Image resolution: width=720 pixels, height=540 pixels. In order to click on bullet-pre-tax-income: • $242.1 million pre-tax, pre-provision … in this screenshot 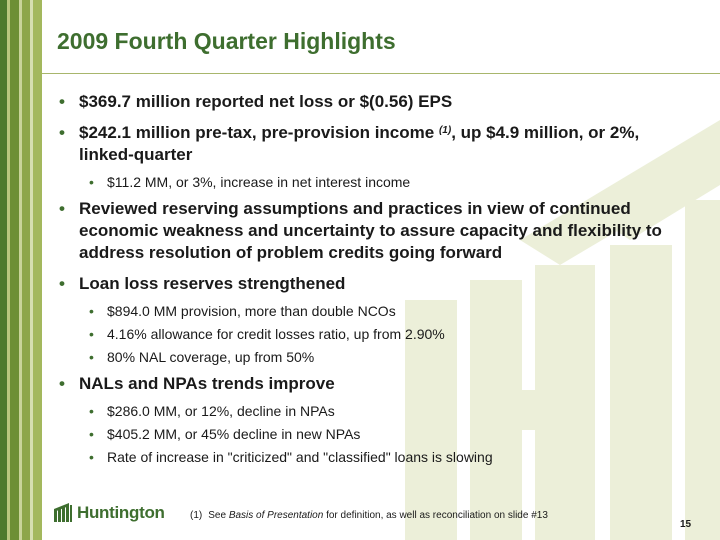, I will do `click(377, 144)`.